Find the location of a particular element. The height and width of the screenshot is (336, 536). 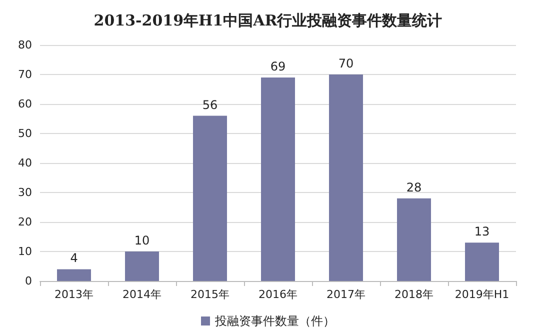

x-tick-label: 2014年 is located at coordinates (142, 294).